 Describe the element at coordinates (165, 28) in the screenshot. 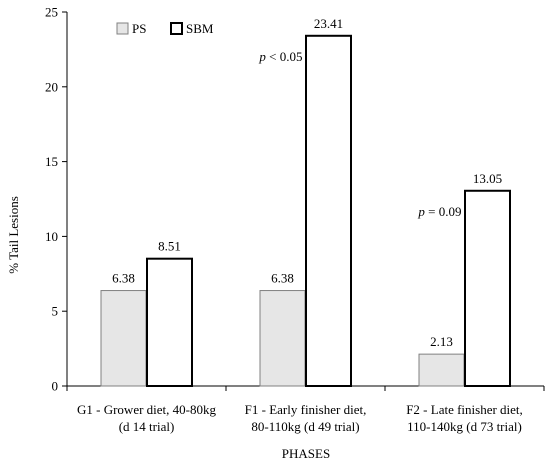

I see `legend: PS SBM` at that location.